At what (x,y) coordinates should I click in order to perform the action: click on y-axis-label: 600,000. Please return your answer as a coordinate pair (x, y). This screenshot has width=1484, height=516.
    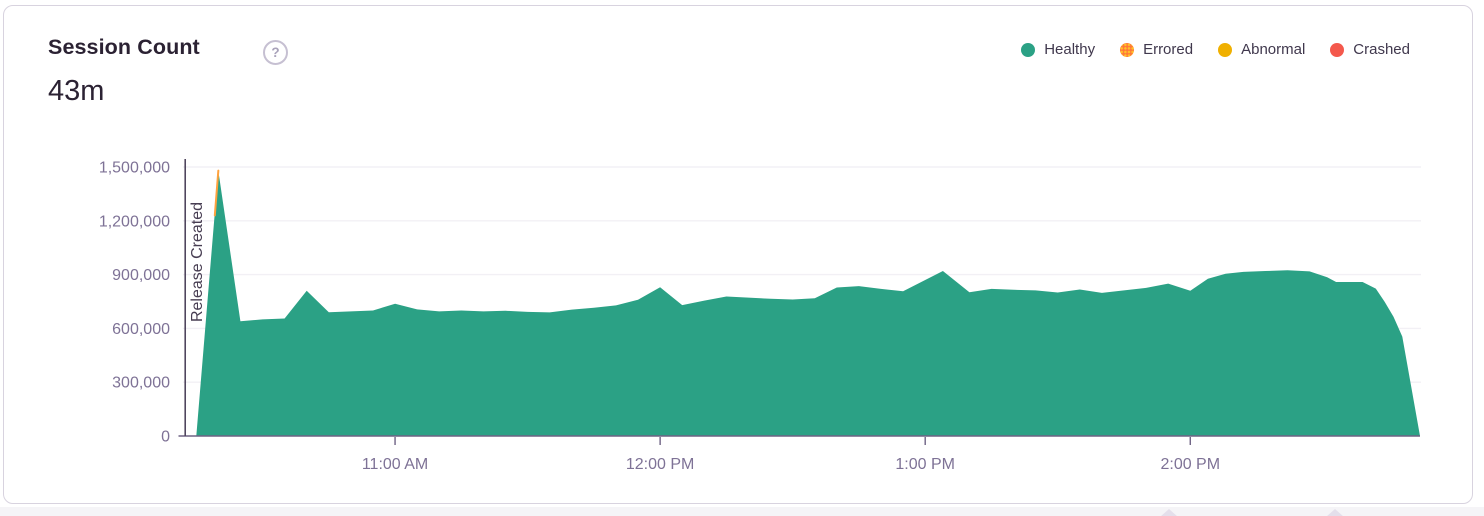
    Looking at the image, I should click on (141, 329).